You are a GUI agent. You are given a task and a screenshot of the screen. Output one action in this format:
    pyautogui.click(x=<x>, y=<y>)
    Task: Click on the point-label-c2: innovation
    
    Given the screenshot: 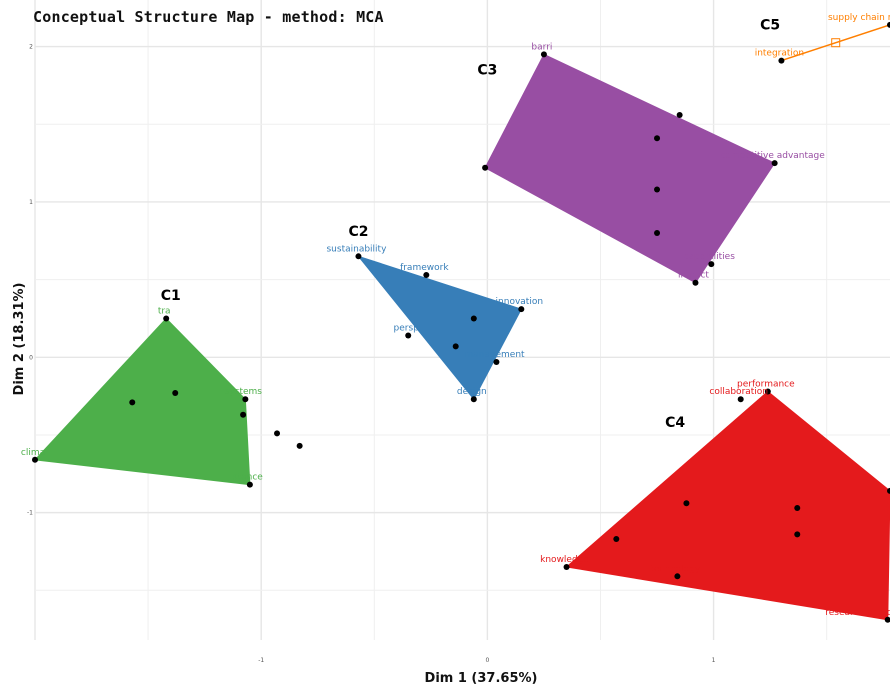 What is the action you would take?
    pyautogui.click(x=520, y=302)
    